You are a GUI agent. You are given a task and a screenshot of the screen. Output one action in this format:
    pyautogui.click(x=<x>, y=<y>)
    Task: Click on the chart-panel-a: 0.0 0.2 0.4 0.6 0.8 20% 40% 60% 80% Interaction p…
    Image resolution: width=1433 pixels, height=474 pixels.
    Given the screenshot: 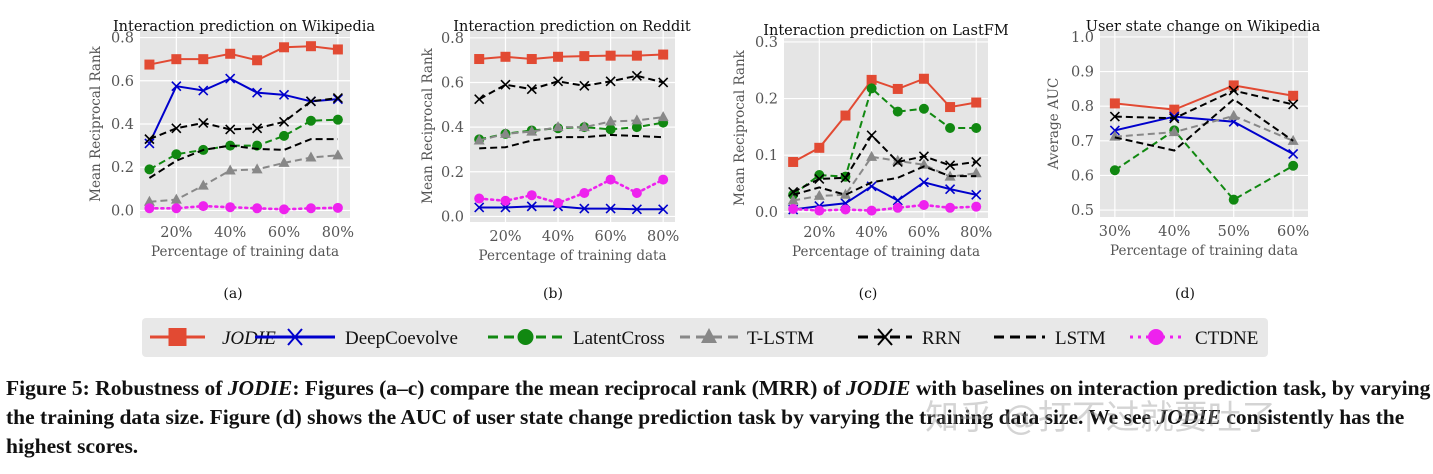 What is the action you would take?
    pyautogui.click(x=231, y=160)
    